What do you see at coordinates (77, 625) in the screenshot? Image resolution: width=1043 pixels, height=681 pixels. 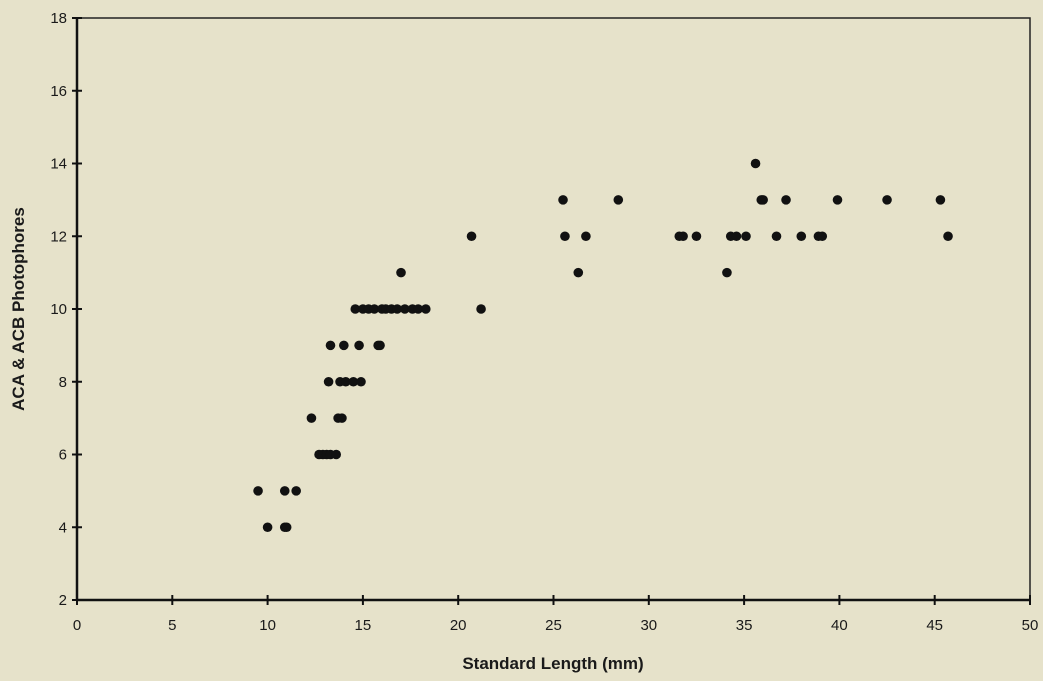 I see `x-tick-label: 0` at bounding box center [77, 625].